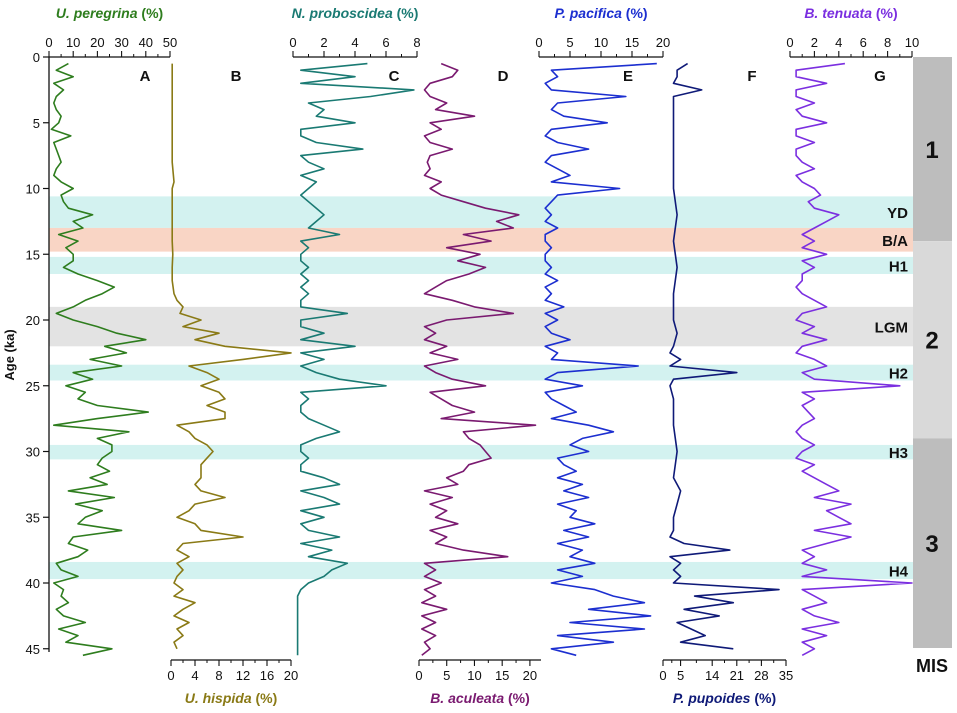 Image resolution: width=957 pixels, height=713 pixels. I want to click on panel-title: N. proboscidea (%), so click(355, 13).